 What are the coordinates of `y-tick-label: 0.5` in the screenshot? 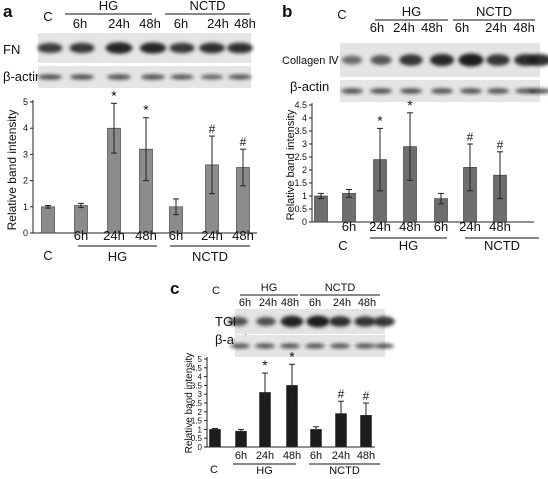 It's located at (300, 209).